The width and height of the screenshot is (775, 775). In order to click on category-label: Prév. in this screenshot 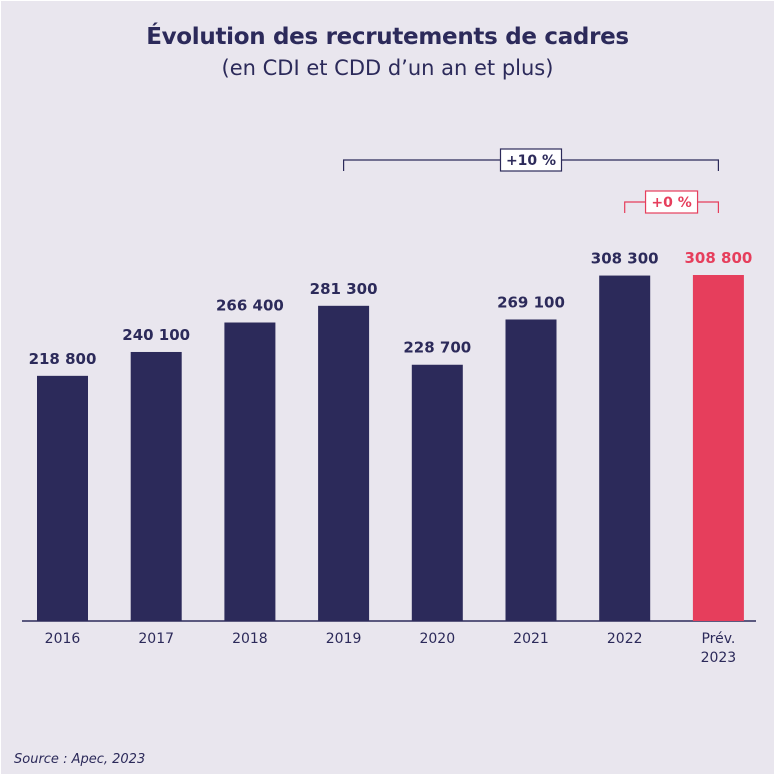, I will do `click(718, 639)`.